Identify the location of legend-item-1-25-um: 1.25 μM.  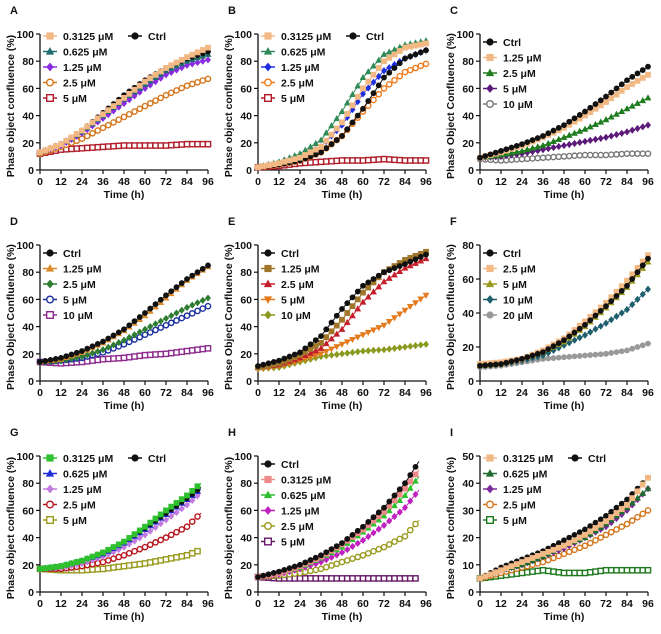
(512, 490).